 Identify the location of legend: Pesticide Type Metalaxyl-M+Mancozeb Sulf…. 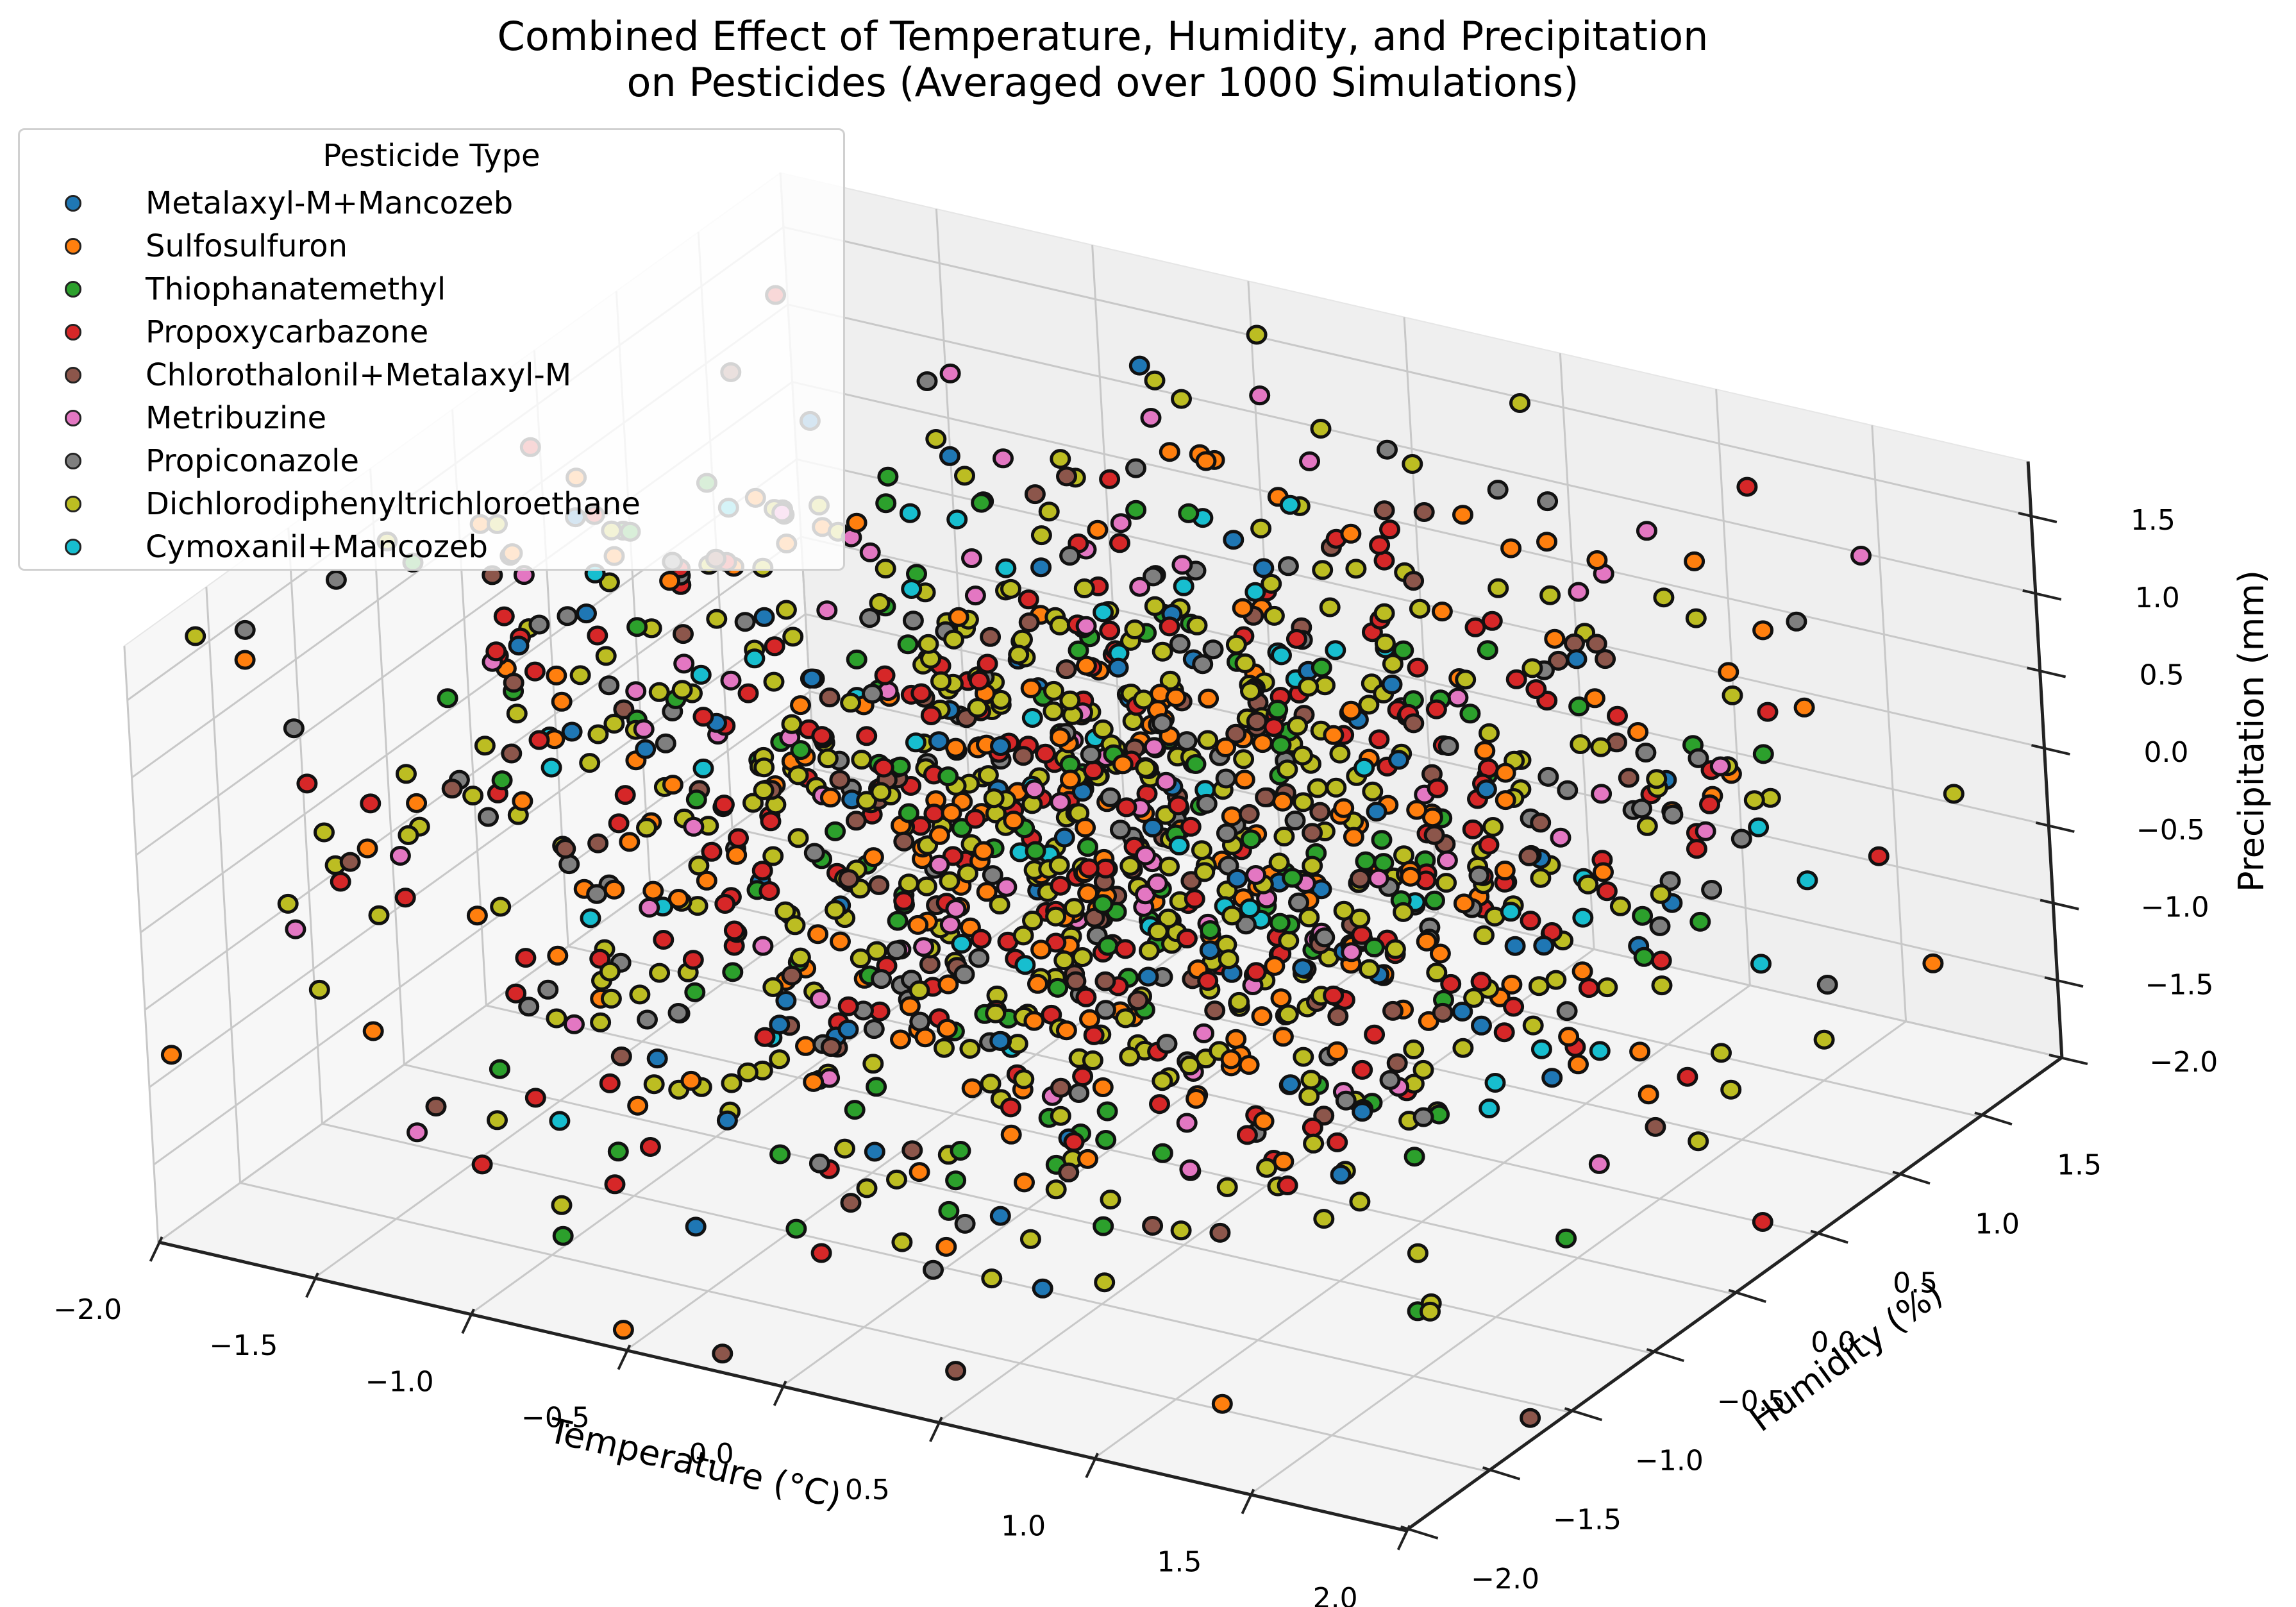
(431, 350).